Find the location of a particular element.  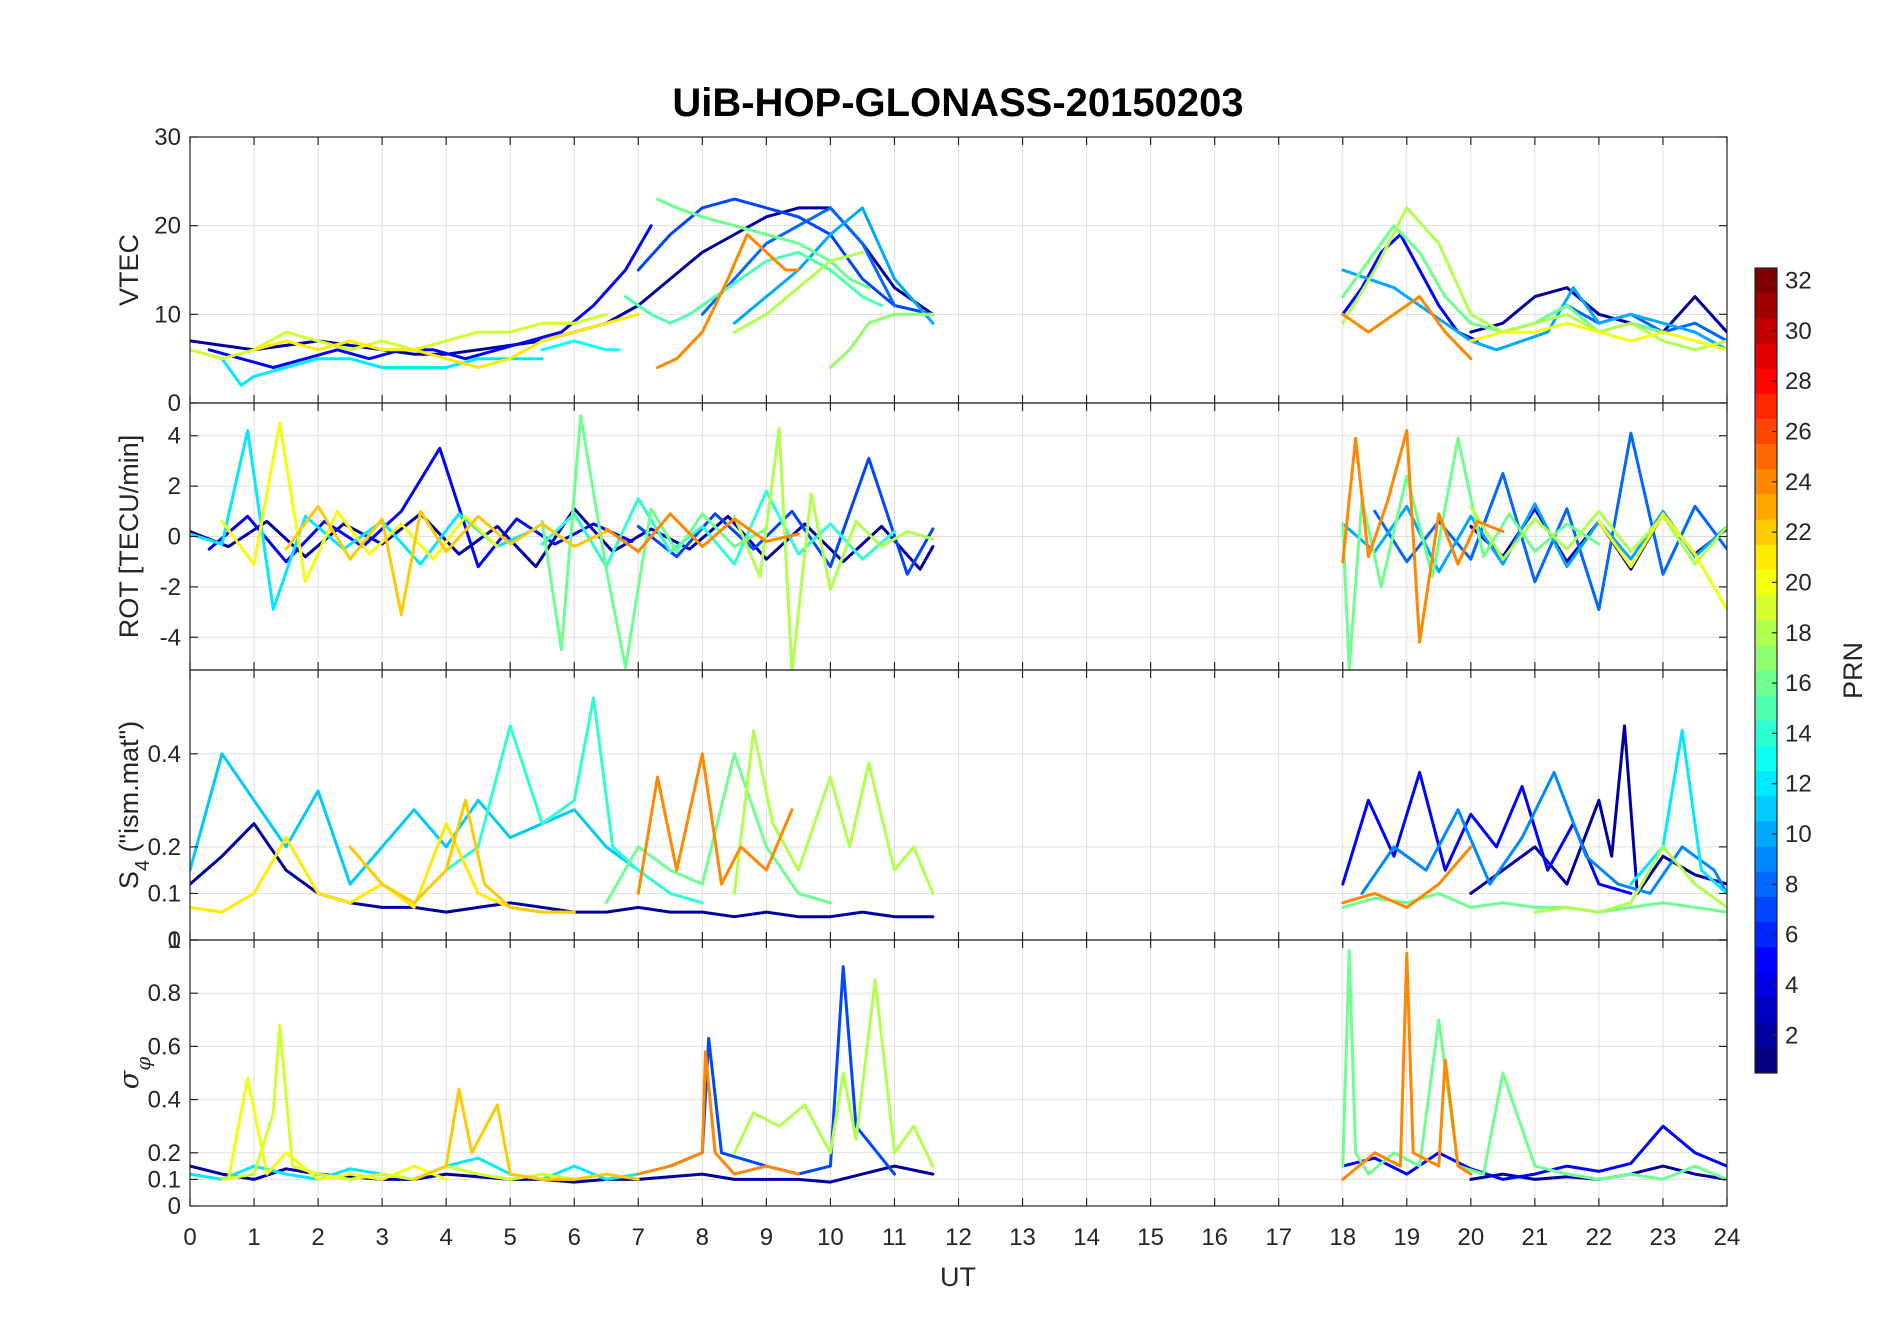

x-tick-label: 18 is located at coordinates (1342, 1237).